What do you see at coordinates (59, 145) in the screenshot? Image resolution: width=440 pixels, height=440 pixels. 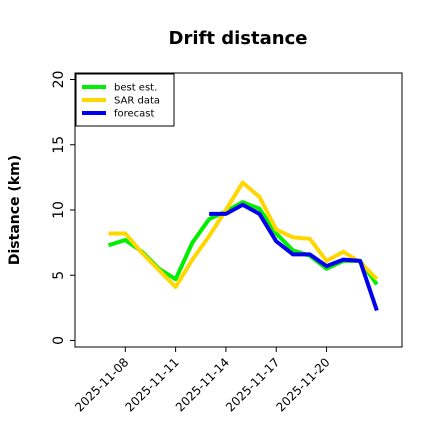 I see `y-tick-label-15: 15` at bounding box center [59, 145].